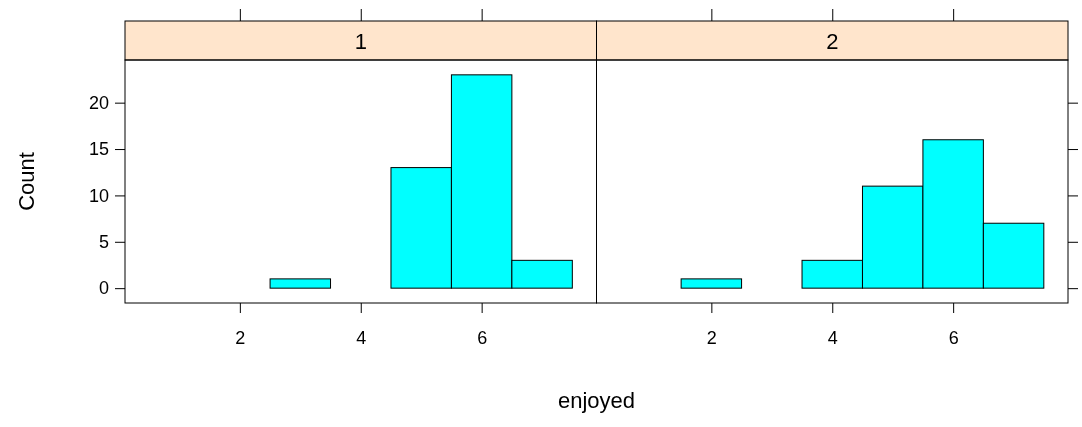 This screenshot has width=1082, height=427. I want to click on x-axis-title: enjoyed, so click(596, 400).